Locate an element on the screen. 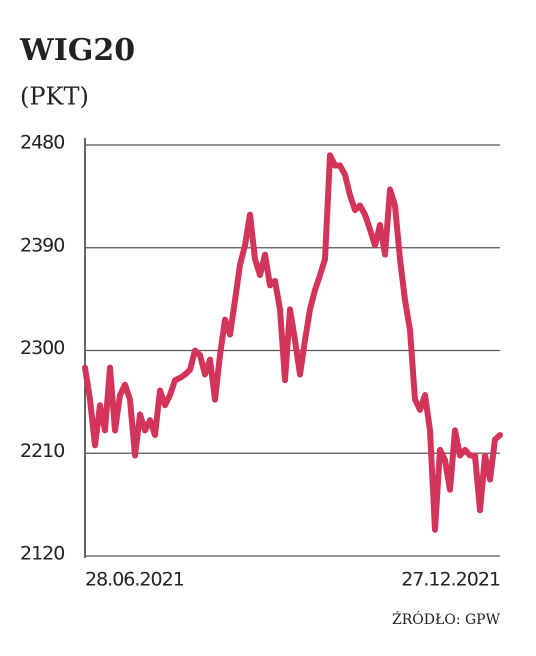  x-tick-label: 27.12.2021 is located at coordinates (450, 580).